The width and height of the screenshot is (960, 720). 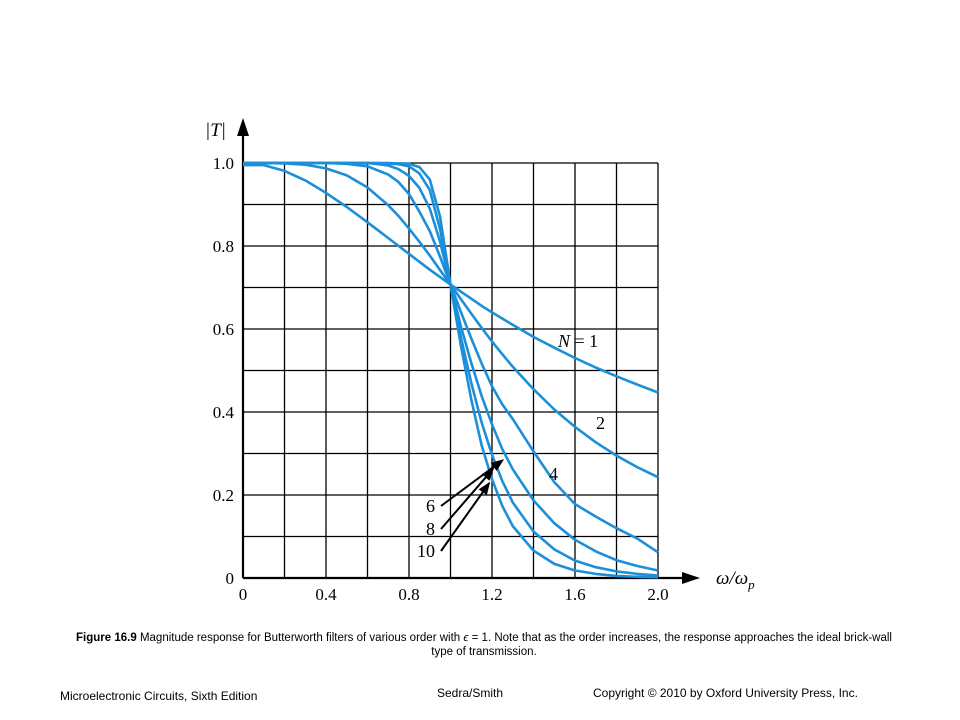 What do you see at coordinates (159, 696) in the screenshot?
I see `footer-book: Microelectronic Circuits, Sixth Edition` at bounding box center [159, 696].